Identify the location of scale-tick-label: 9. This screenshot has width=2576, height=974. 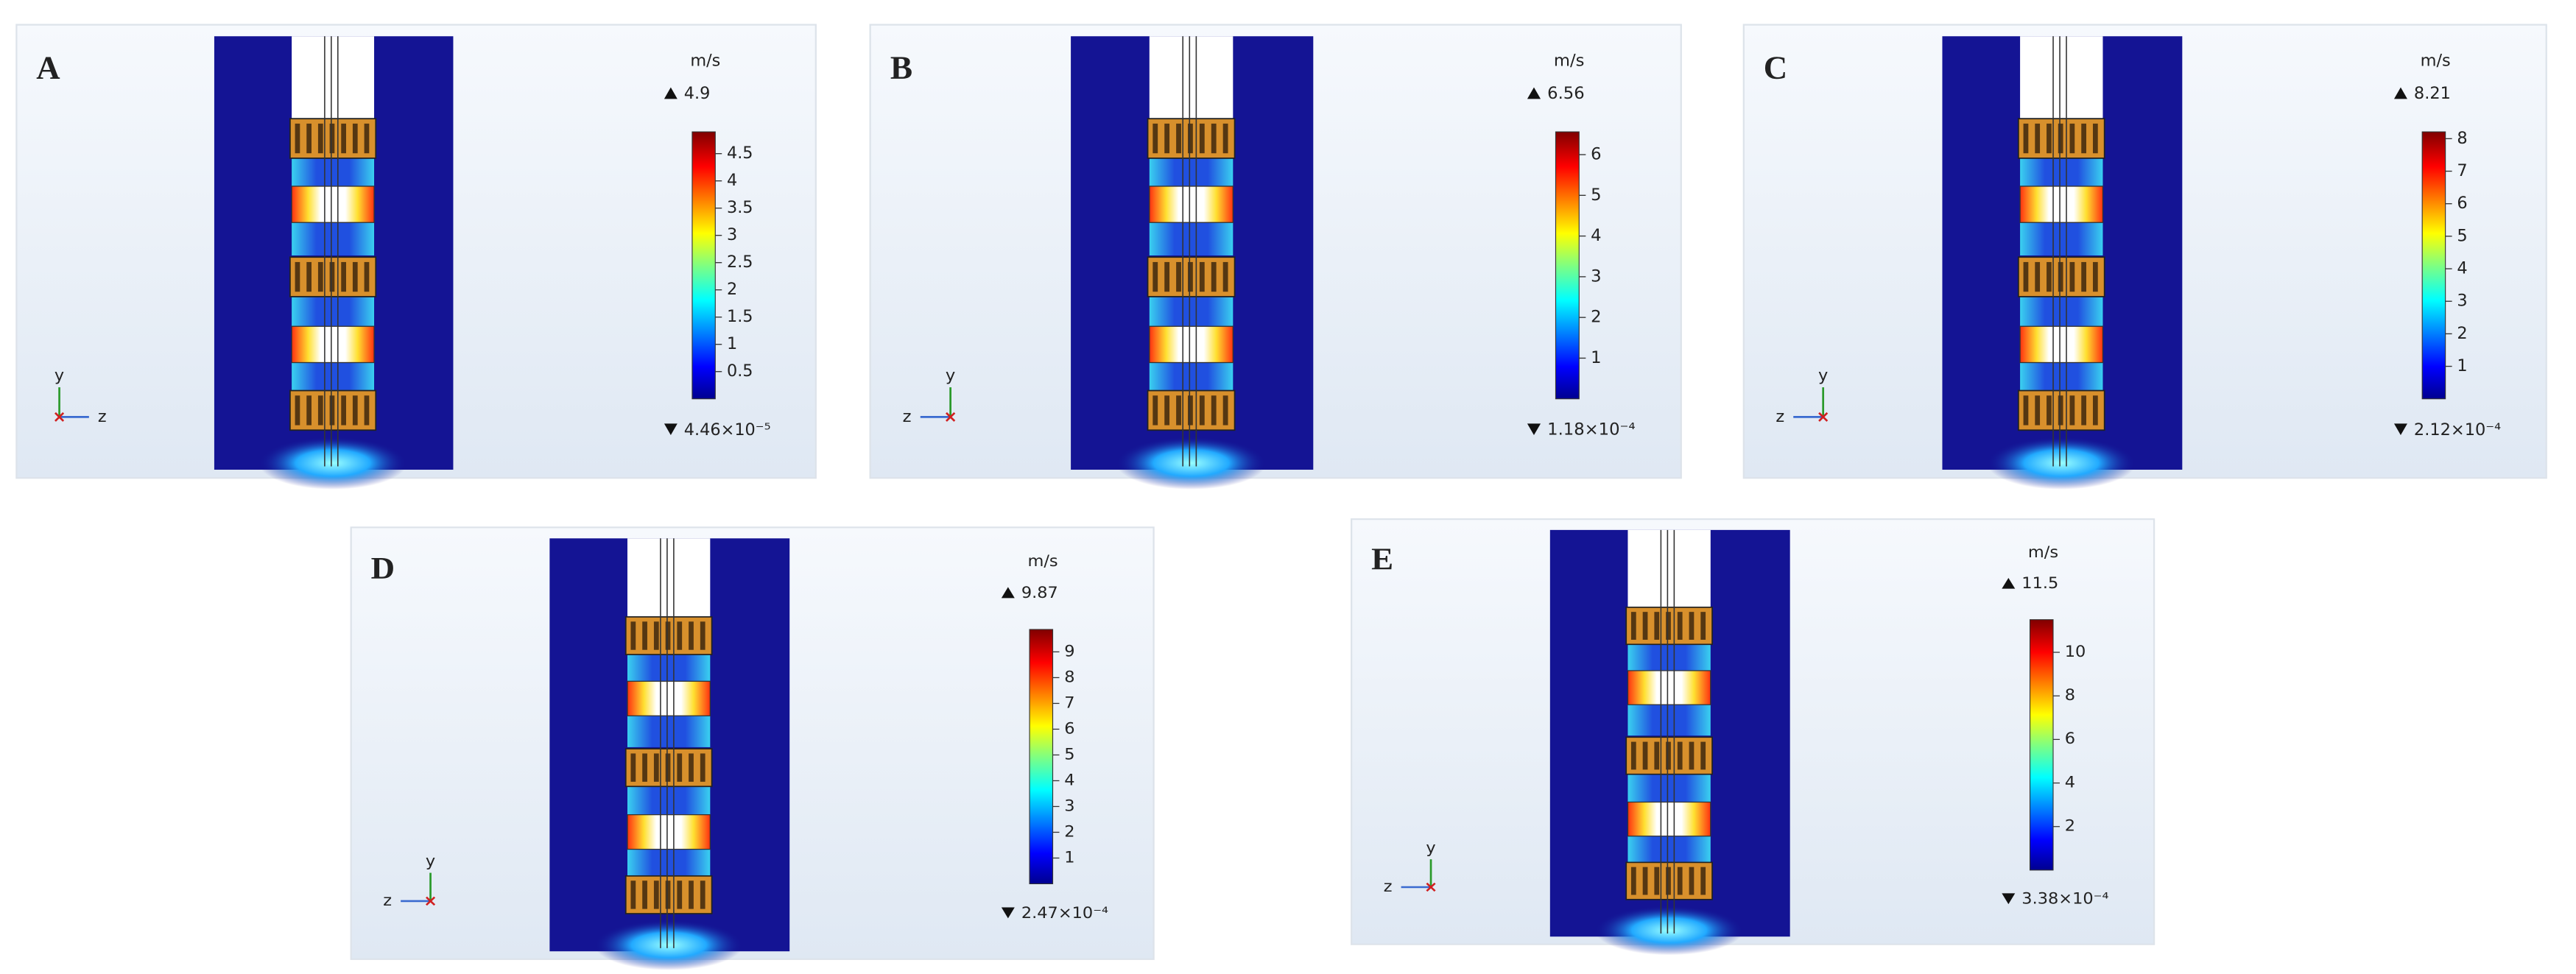
(1069, 651).